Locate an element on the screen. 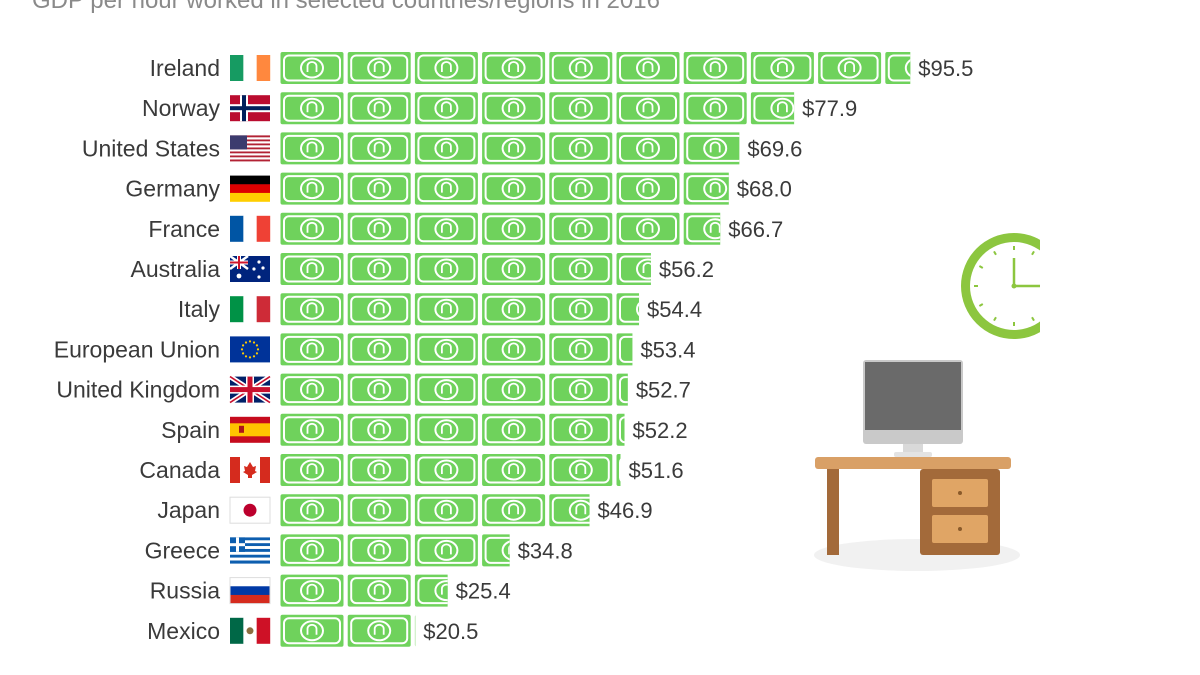 This screenshot has width=1200, height=675. ireland-flag is located at coordinates (250, 68).